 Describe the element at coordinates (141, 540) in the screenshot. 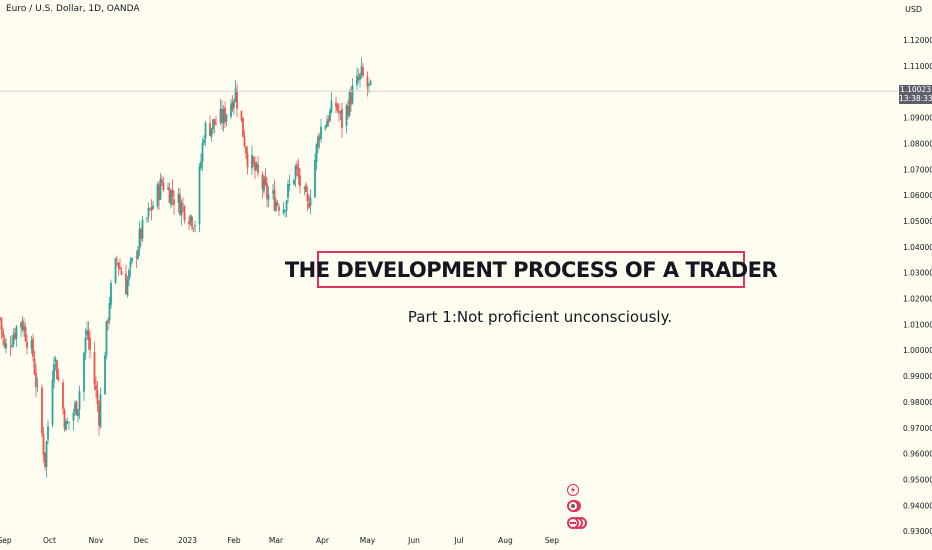

I see `time-tick-label: Dec` at that location.